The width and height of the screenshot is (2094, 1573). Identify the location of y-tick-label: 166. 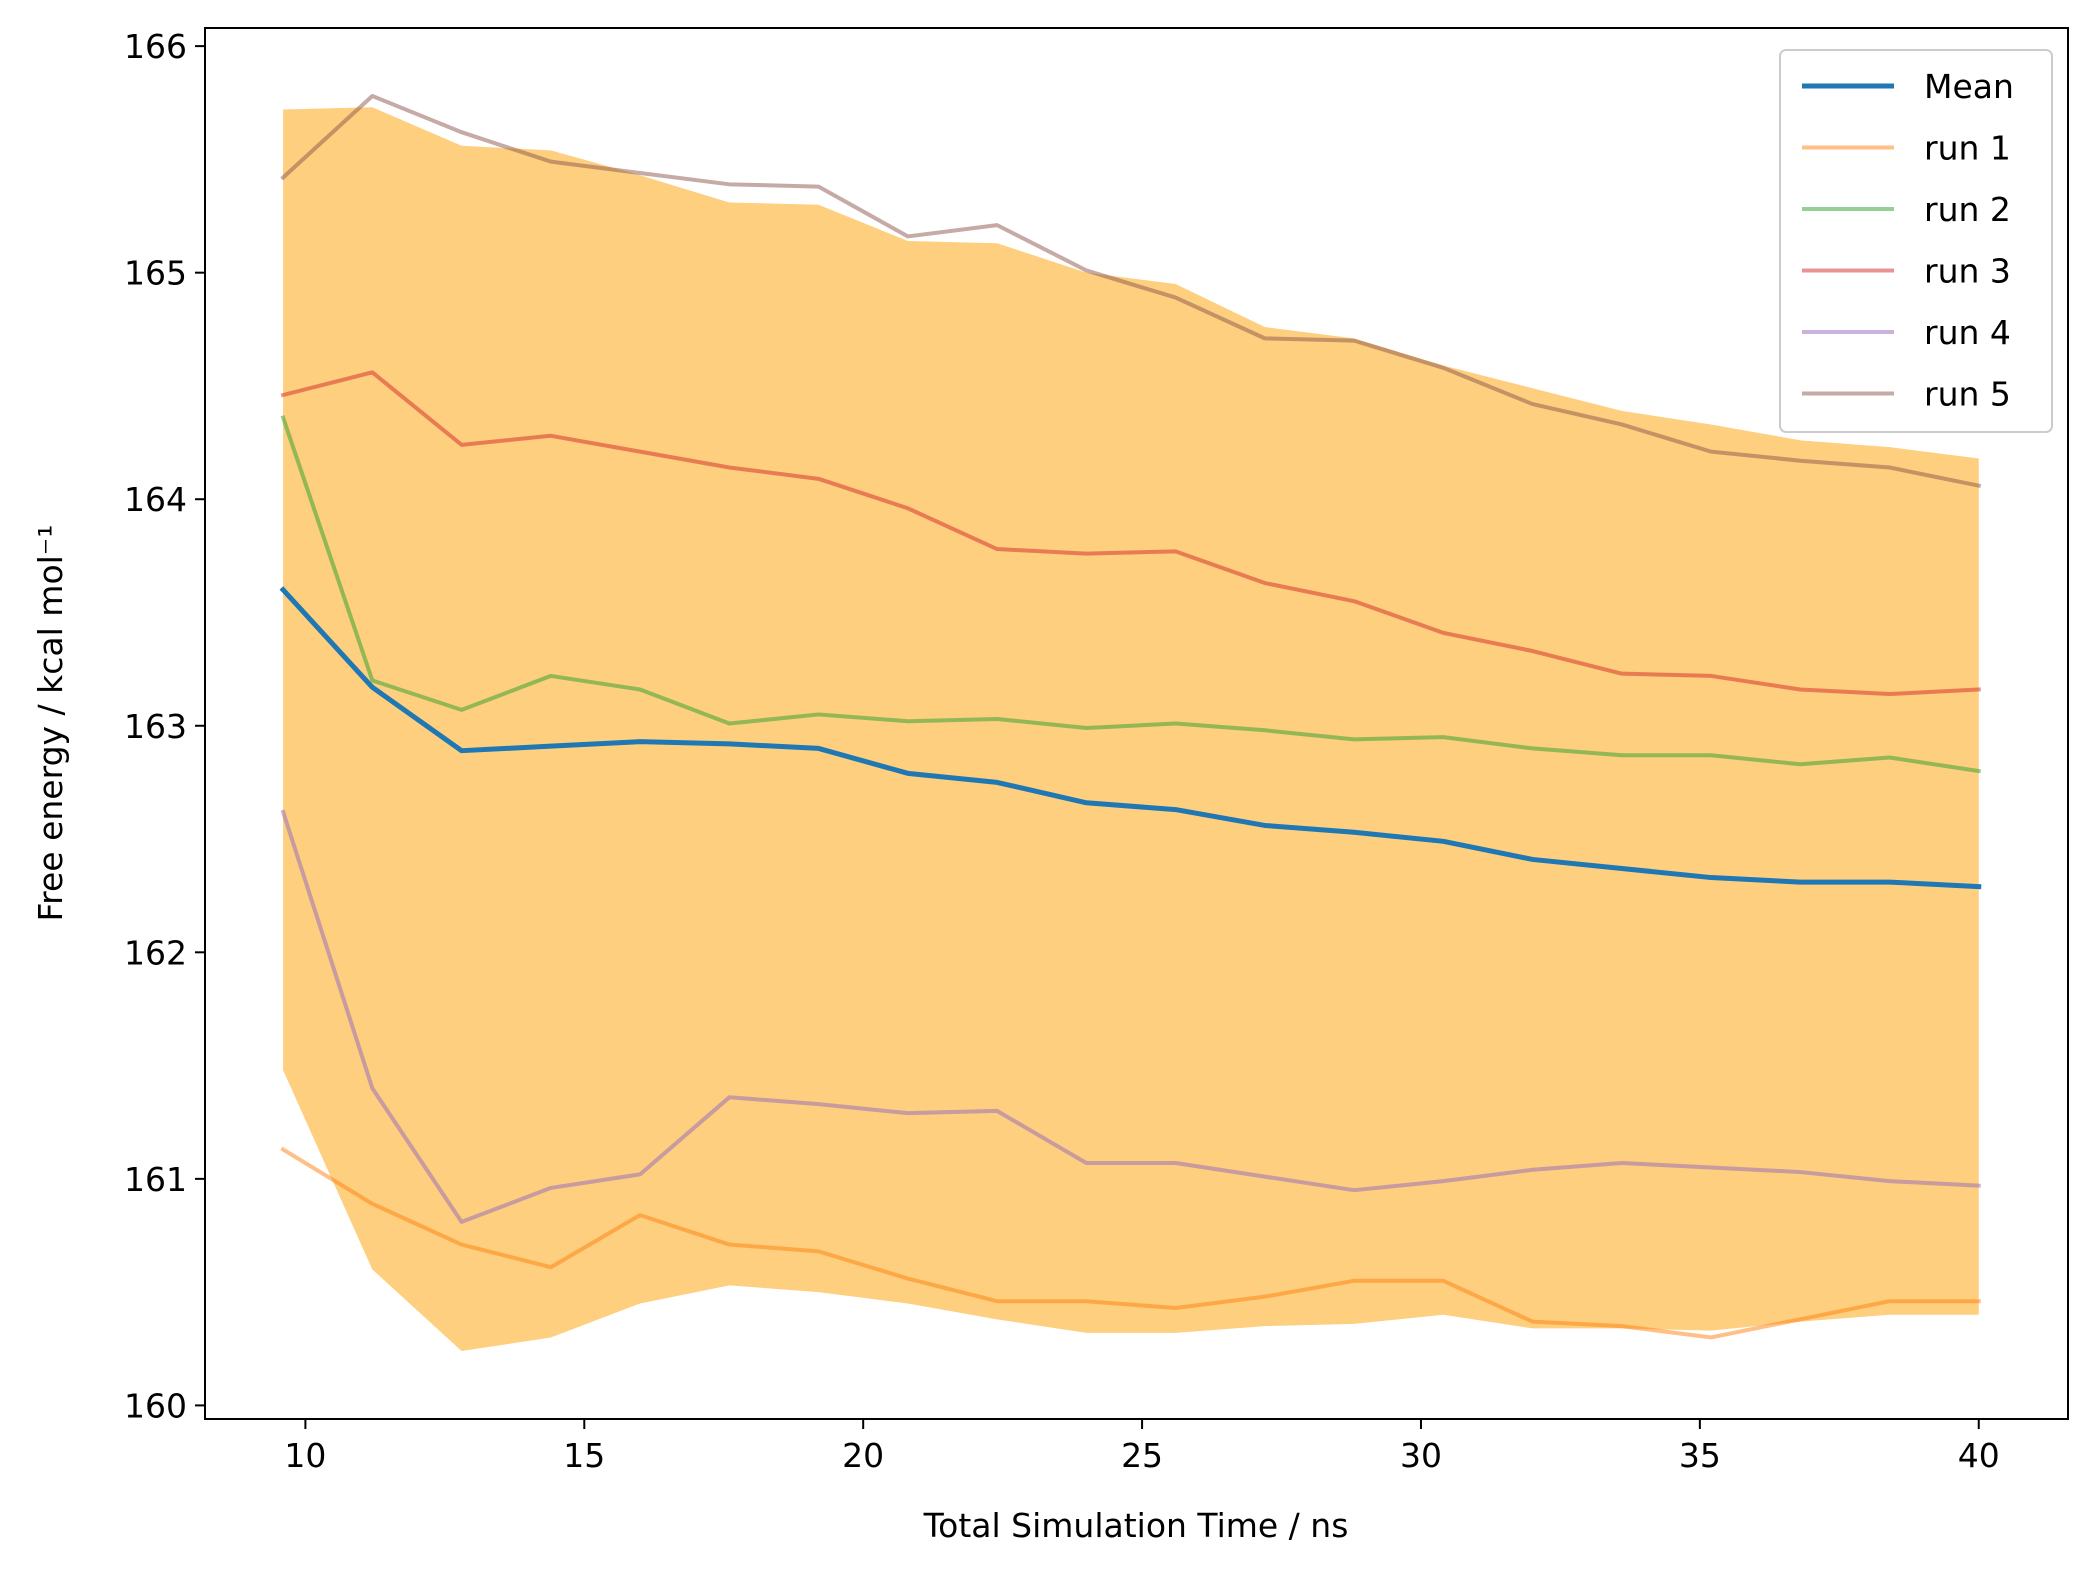
(155, 46).